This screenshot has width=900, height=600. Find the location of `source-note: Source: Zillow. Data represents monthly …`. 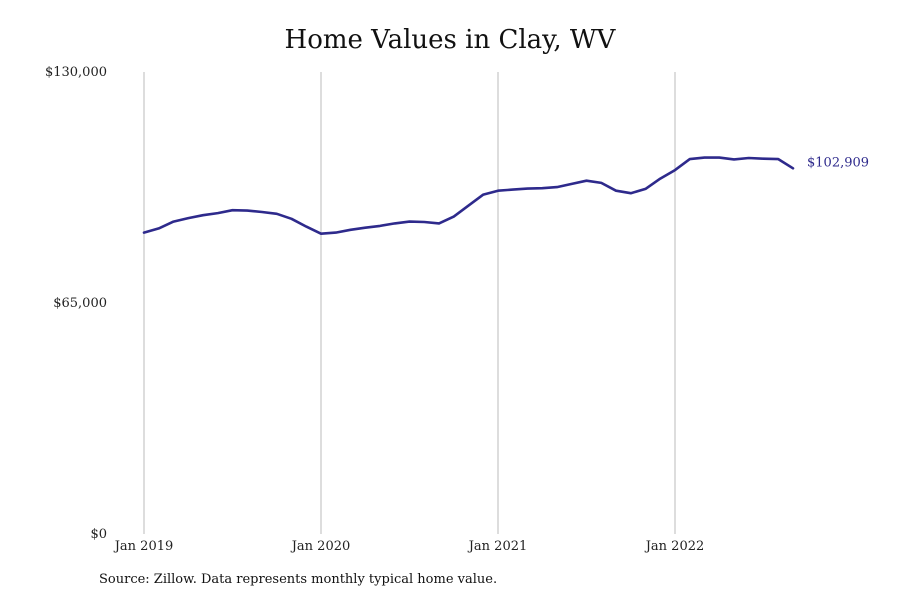

source-note: Source: Zillow. Data represents monthly … is located at coordinates (298, 579).